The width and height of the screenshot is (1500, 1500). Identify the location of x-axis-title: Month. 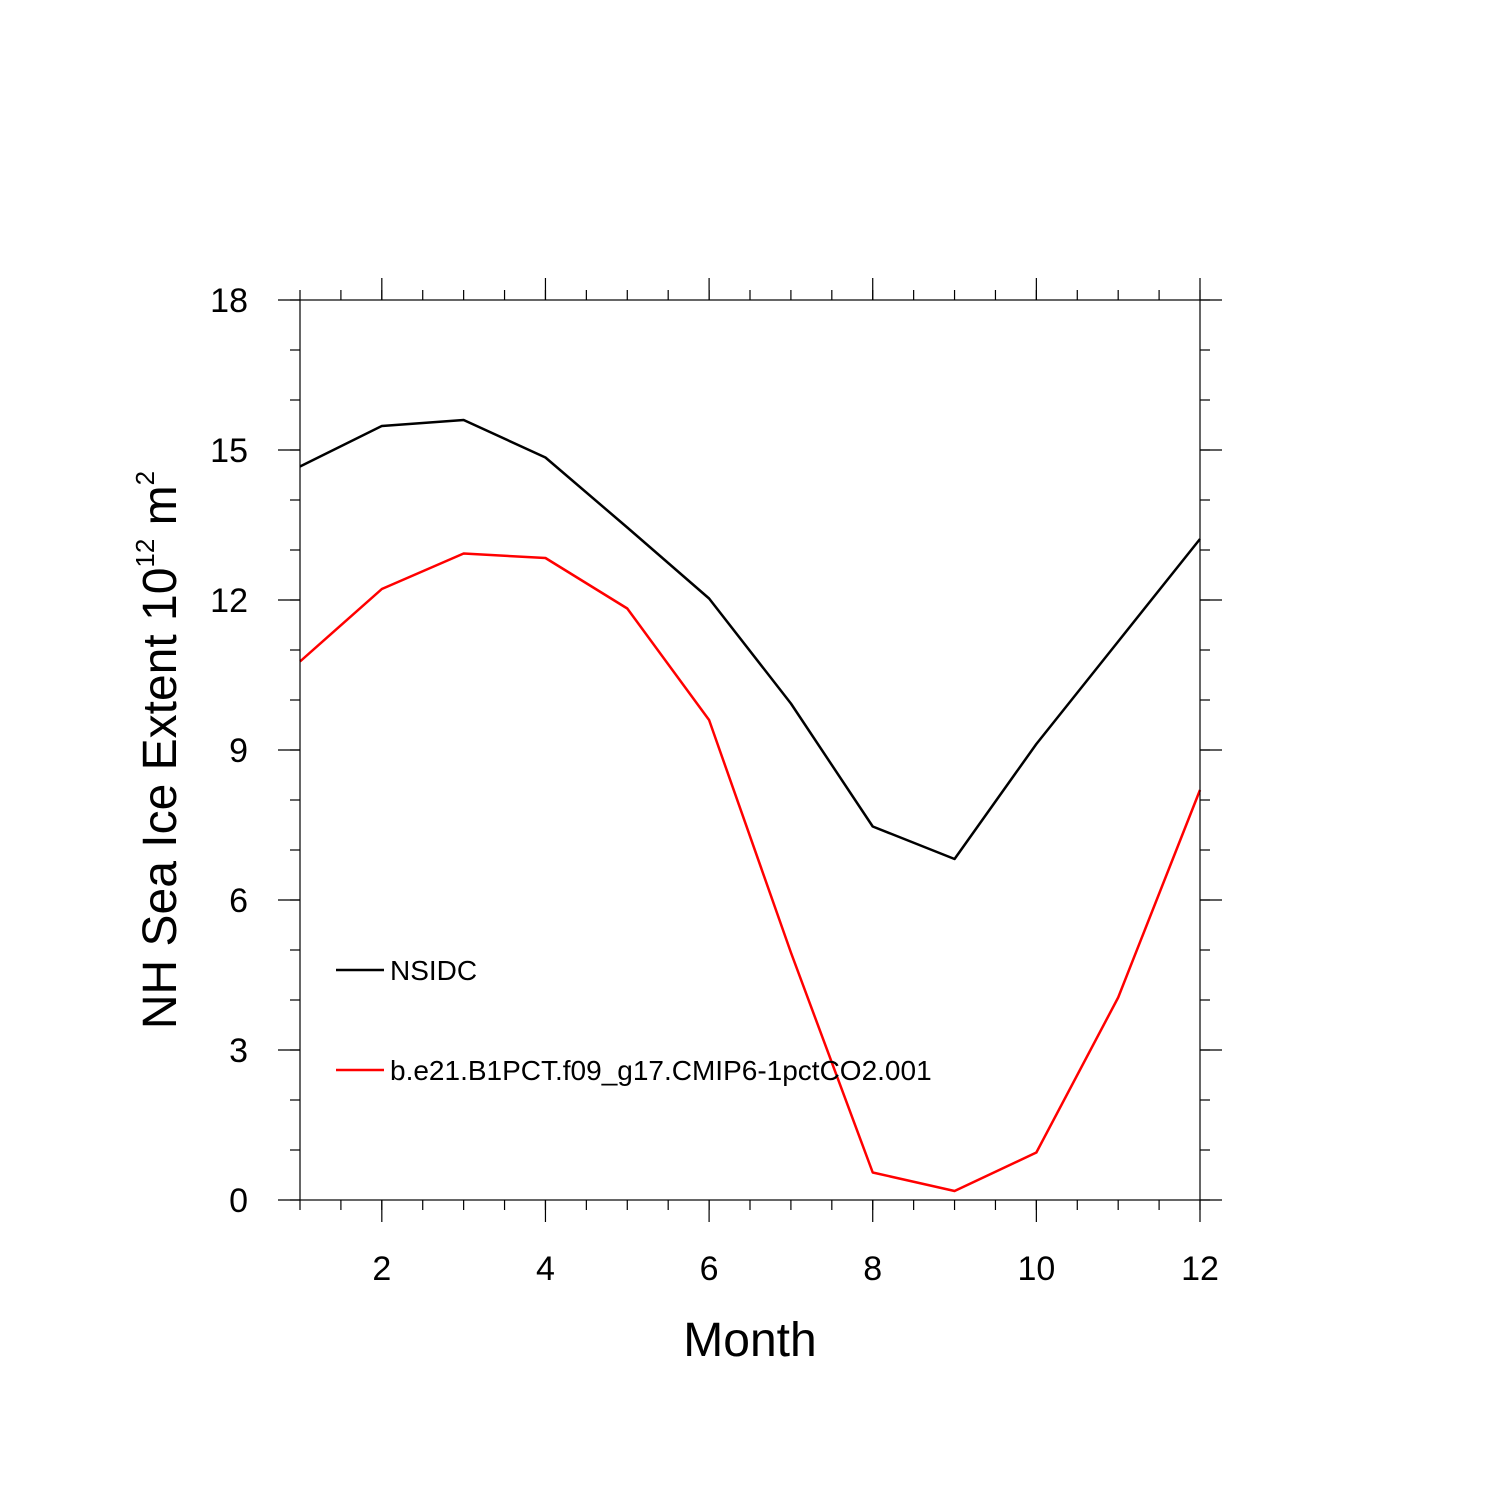
(749, 1340).